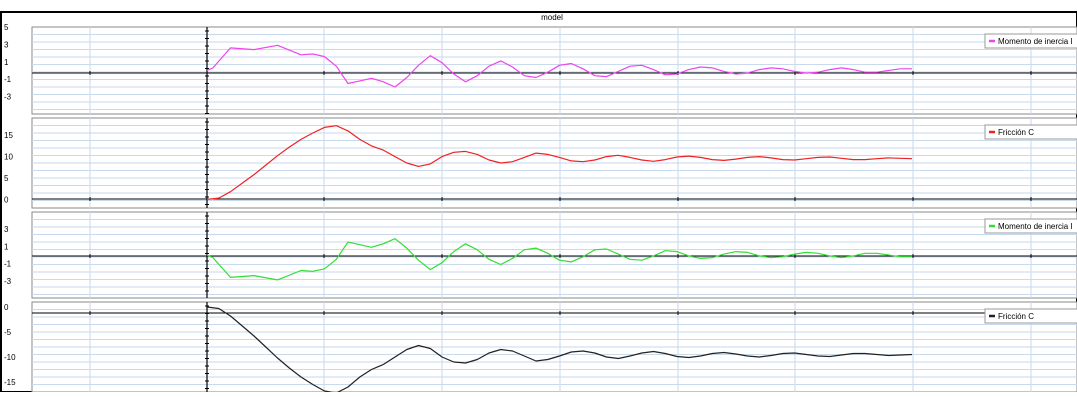 Image resolution: width=1077 pixels, height=397 pixels. What do you see at coordinates (8, 135) in the screenshot?
I see `y-tick-label: 15` at bounding box center [8, 135].